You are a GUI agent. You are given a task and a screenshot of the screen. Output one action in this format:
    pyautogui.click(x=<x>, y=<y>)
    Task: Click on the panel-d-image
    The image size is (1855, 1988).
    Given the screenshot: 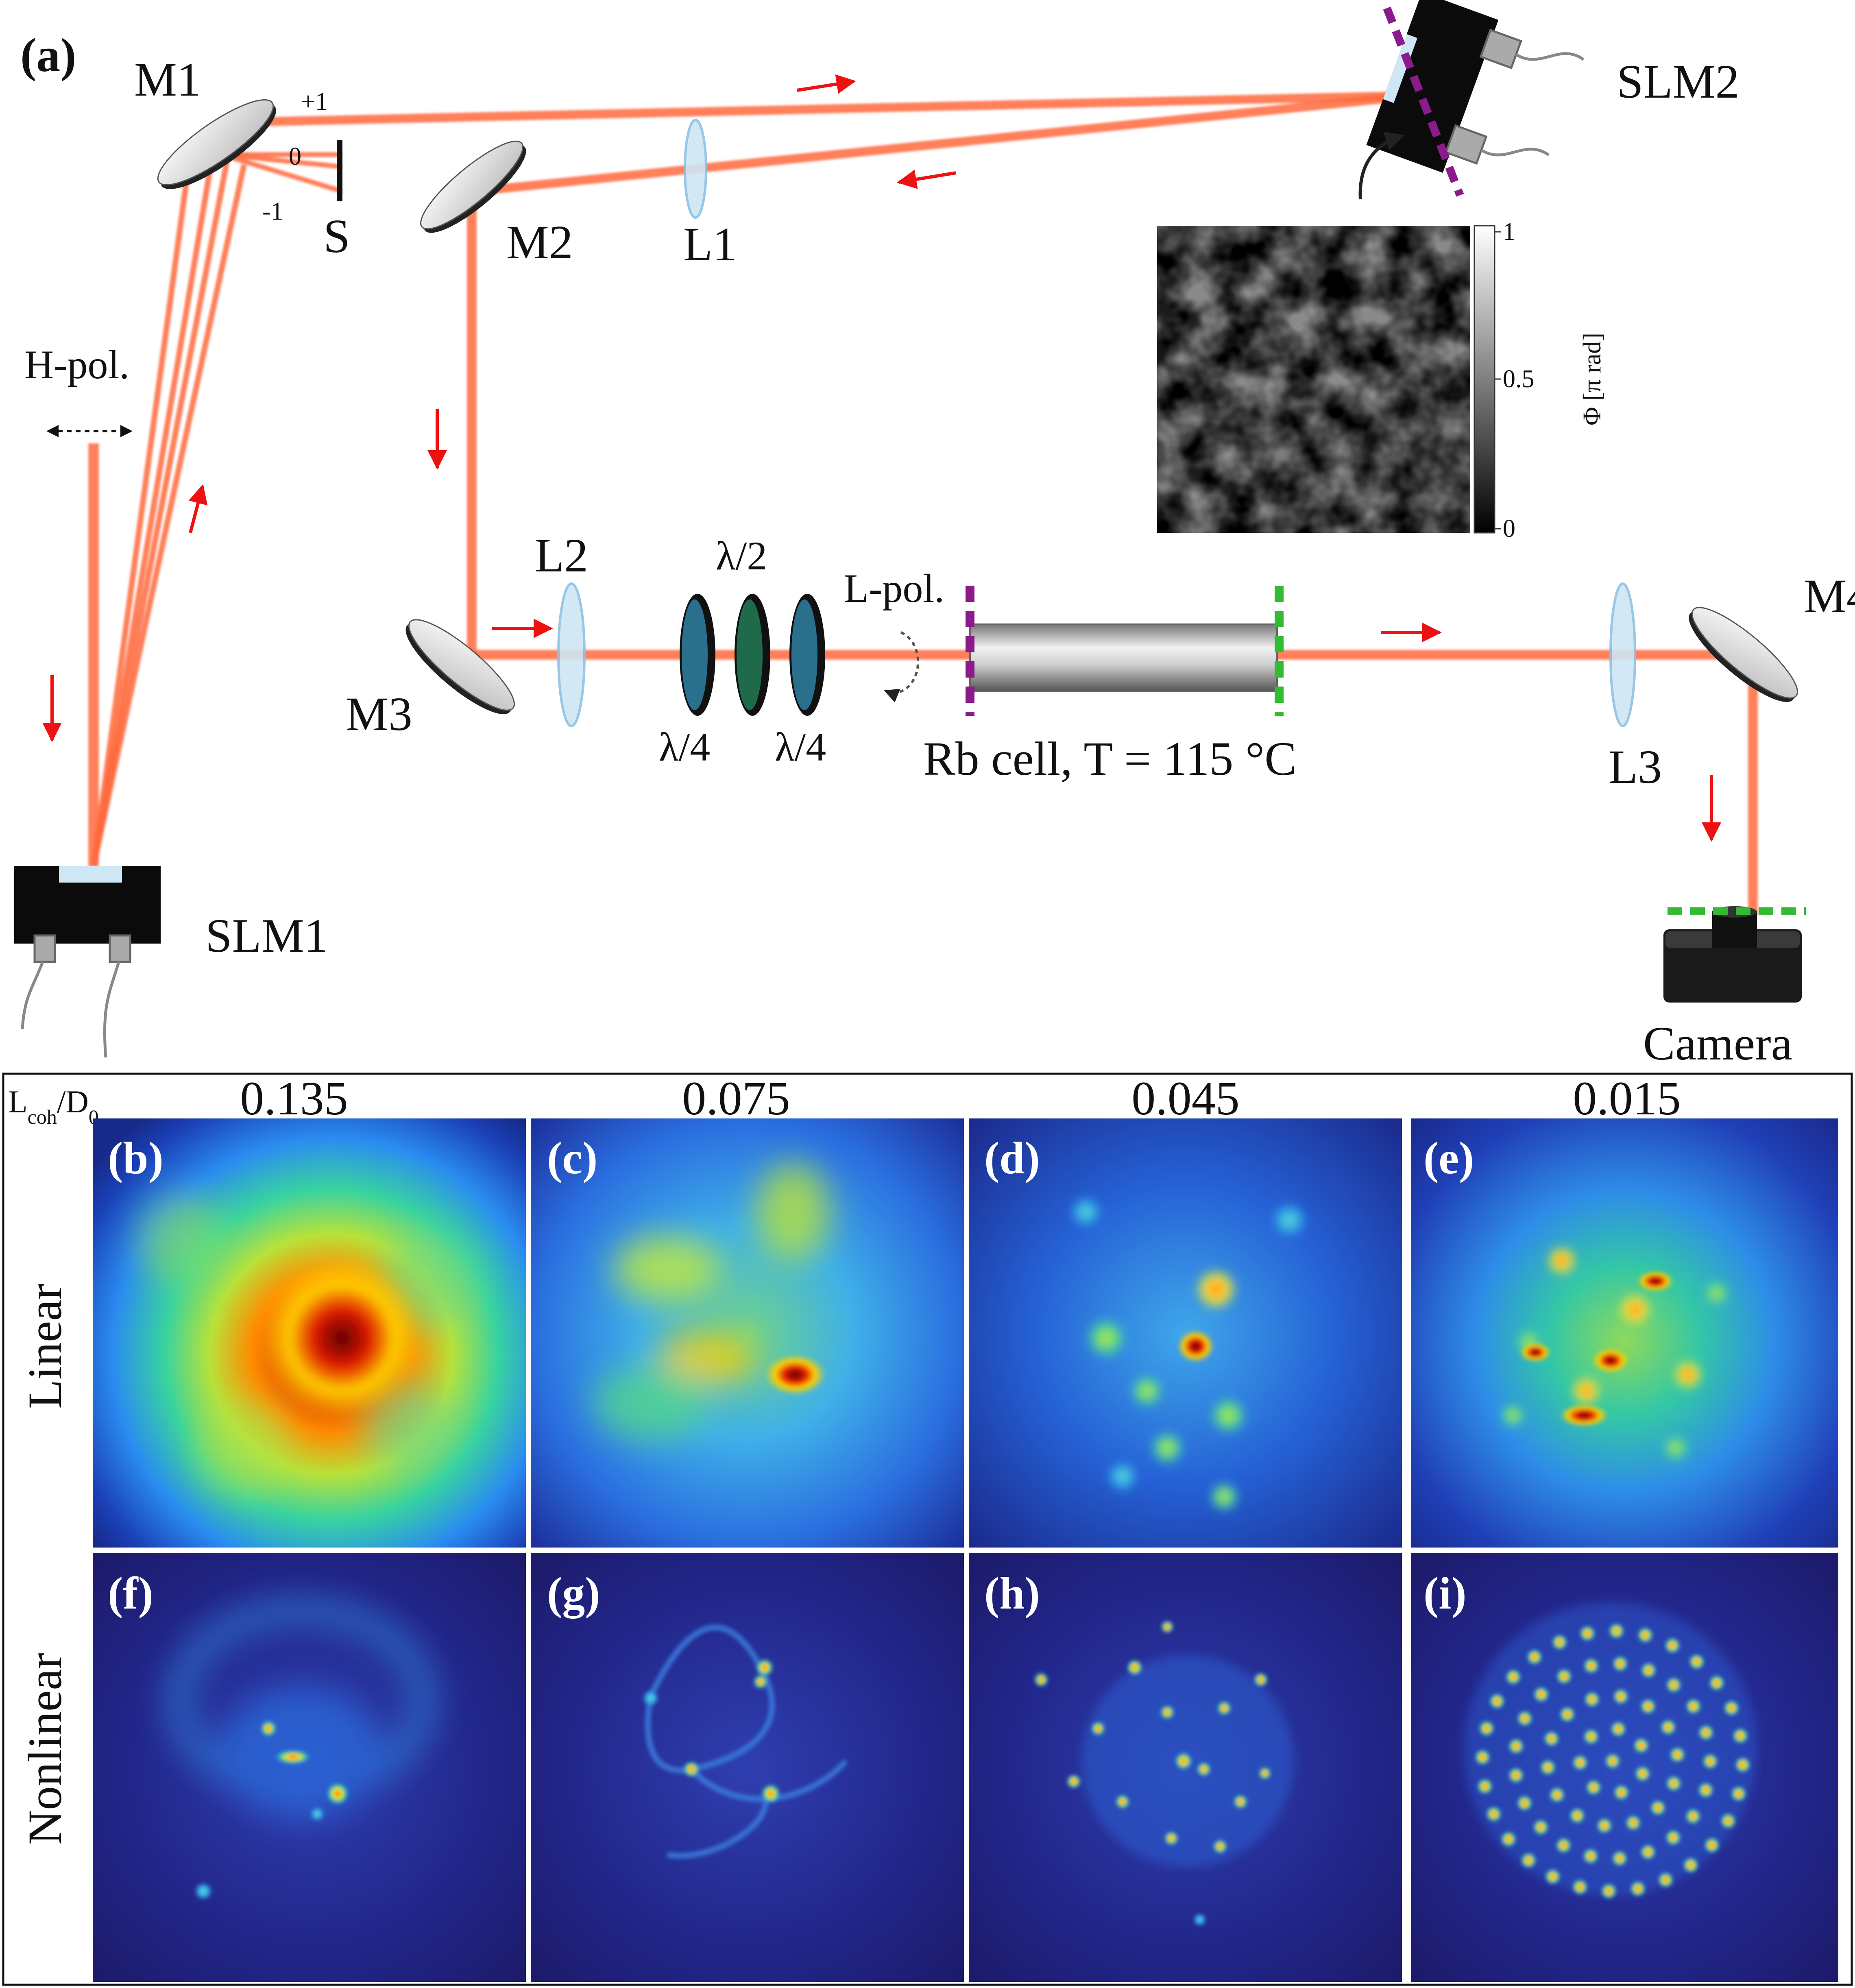 What is the action you would take?
    pyautogui.click(x=1185, y=1333)
    